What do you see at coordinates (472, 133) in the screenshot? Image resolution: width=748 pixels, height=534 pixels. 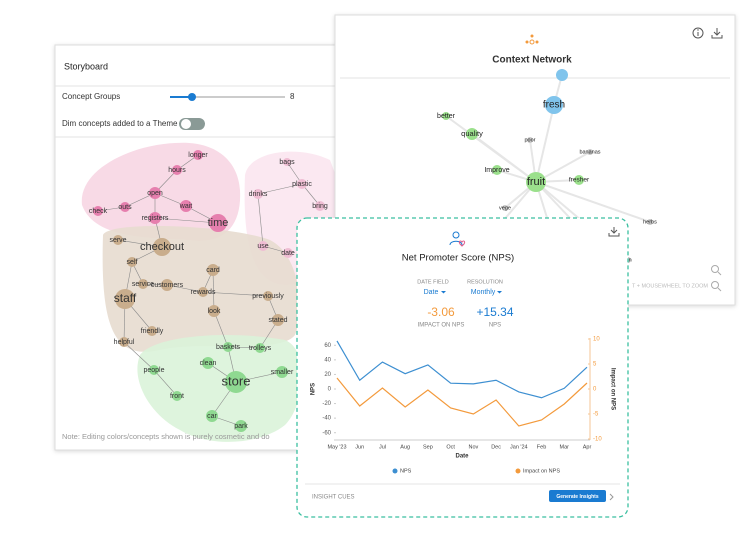 I see `concept-label: quality` at bounding box center [472, 133].